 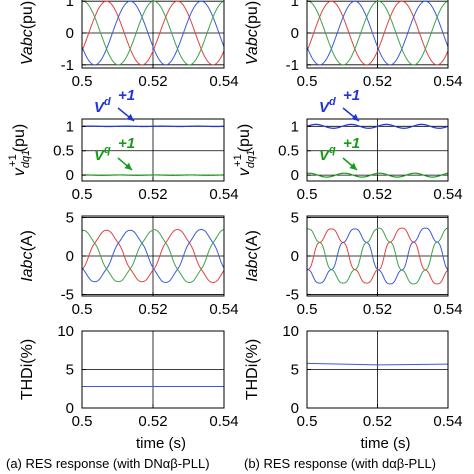 I want to click on caption-b: (b) RES response (with dαβ-PLL), so click(x=340, y=463).